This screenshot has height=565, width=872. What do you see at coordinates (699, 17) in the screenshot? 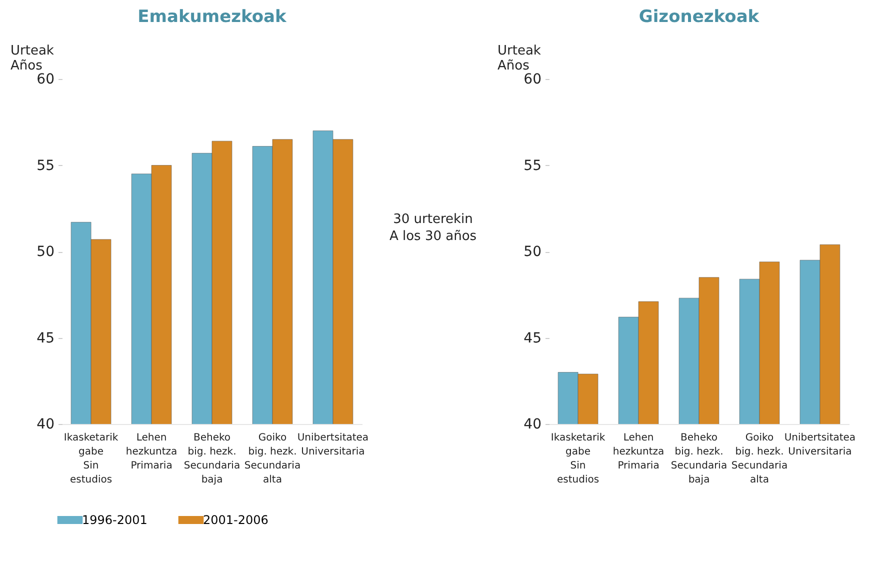
I see `chart-title: Gizonezkoak` at bounding box center [699, 17].